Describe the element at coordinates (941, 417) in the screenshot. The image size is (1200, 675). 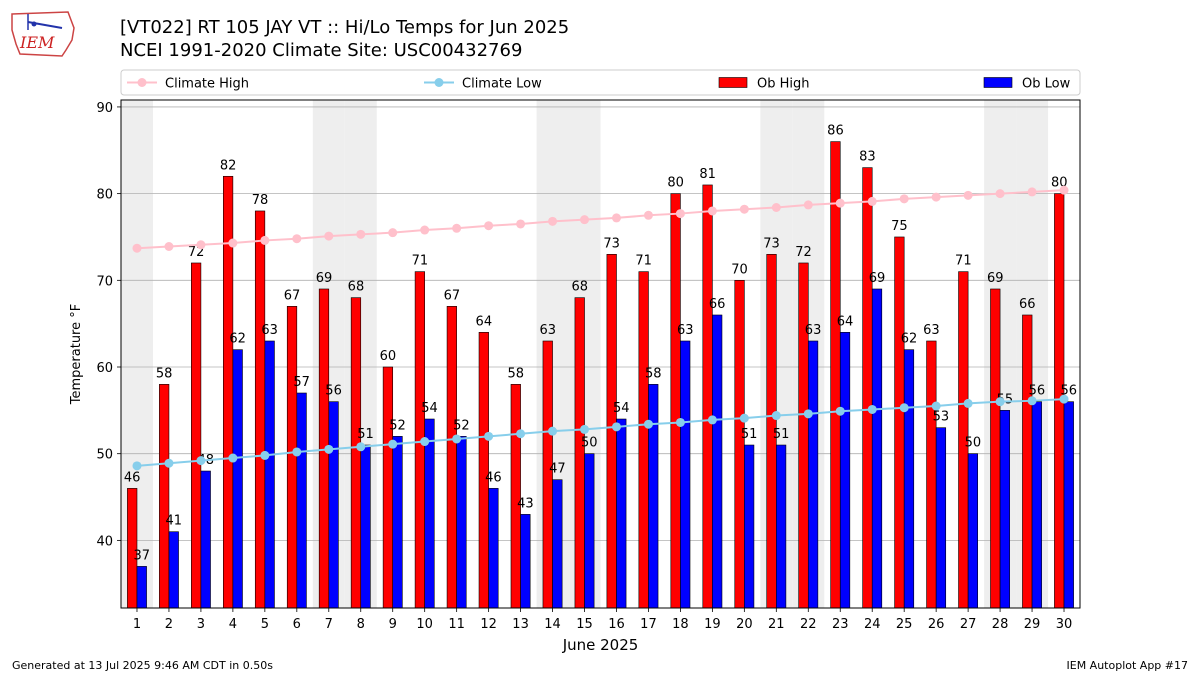
I see `ob-low-value-label: 53` at that location.